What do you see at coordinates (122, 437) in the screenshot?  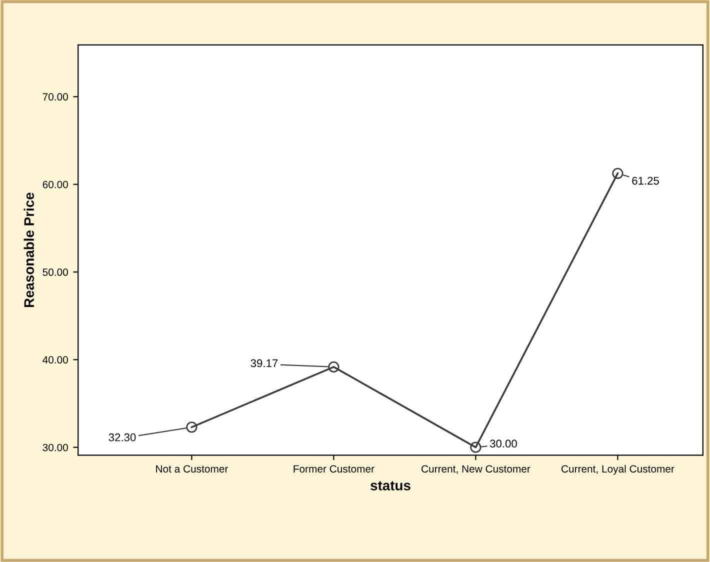 I see `text: 32.30` at bounding box center [122, 437].